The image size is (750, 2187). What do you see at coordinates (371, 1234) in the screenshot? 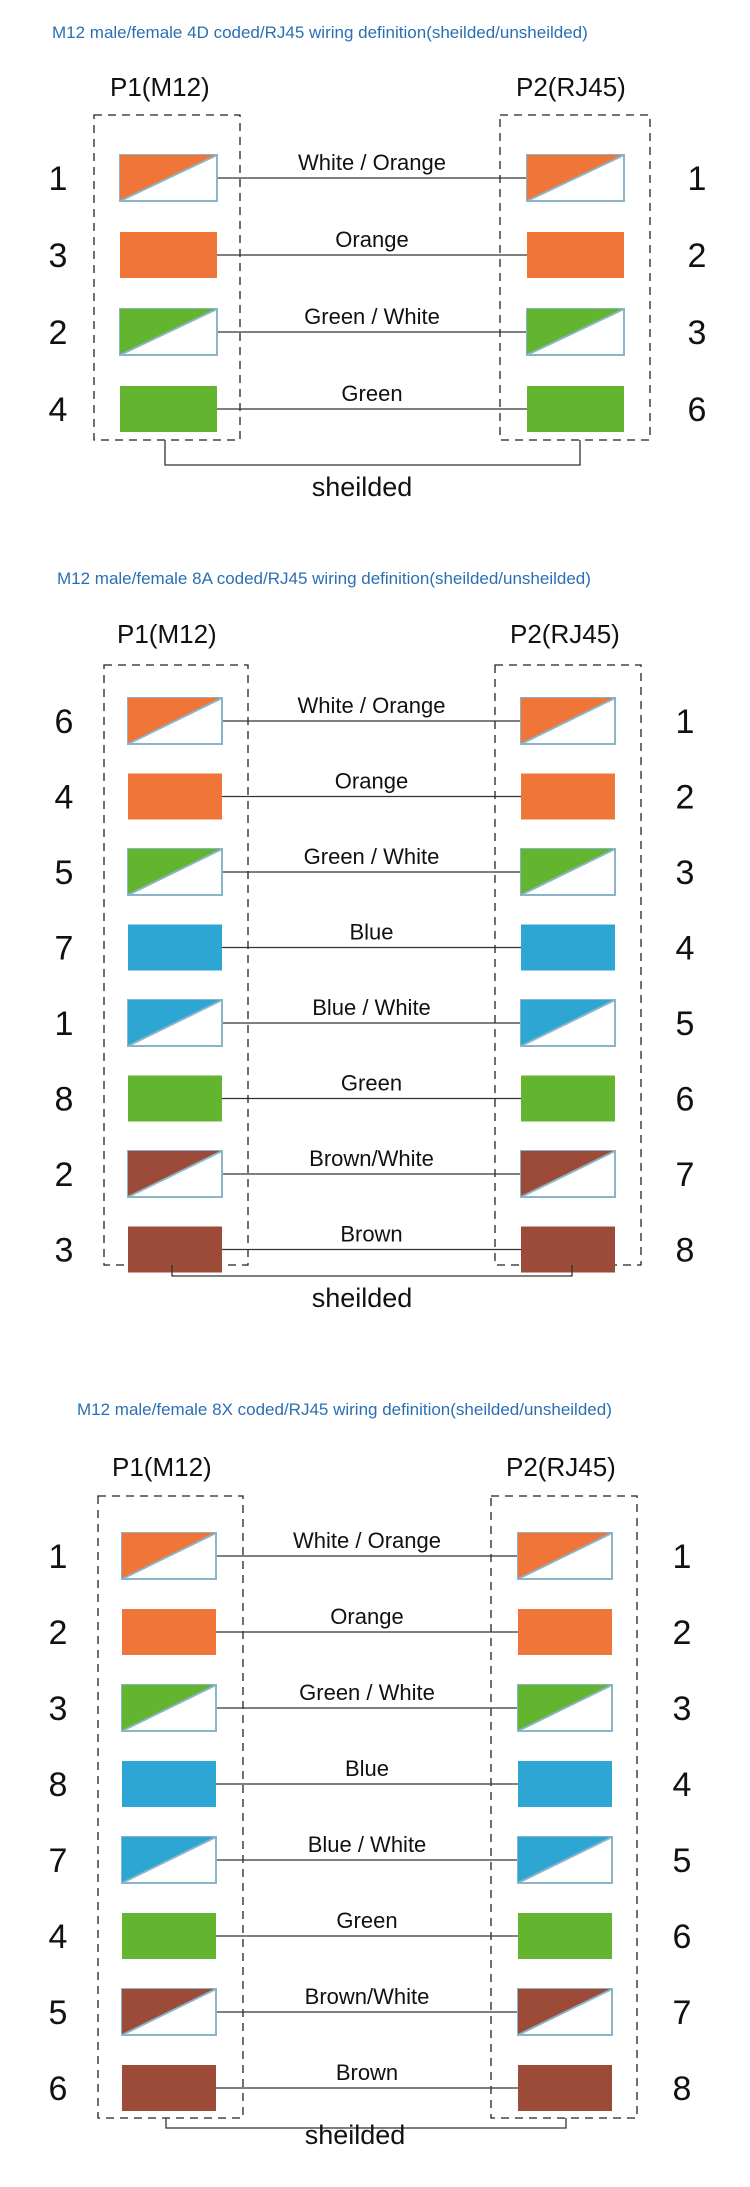
I see `wire-label: Brown` at bounding box center [371, 1234].